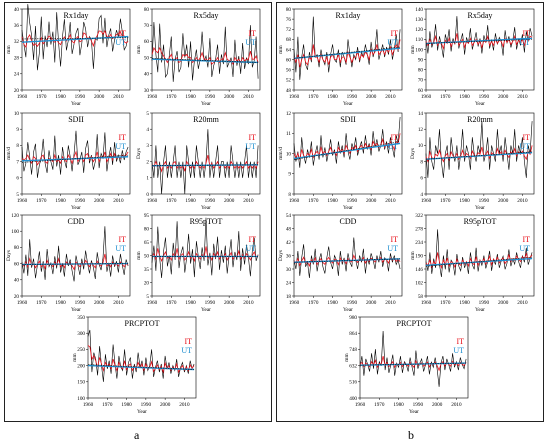 The height and width of the screenshot is (444, 550). Describe the element at coordinates (281, 153) in the screenshot. I see `y-axis-label: mm/d` at that location.